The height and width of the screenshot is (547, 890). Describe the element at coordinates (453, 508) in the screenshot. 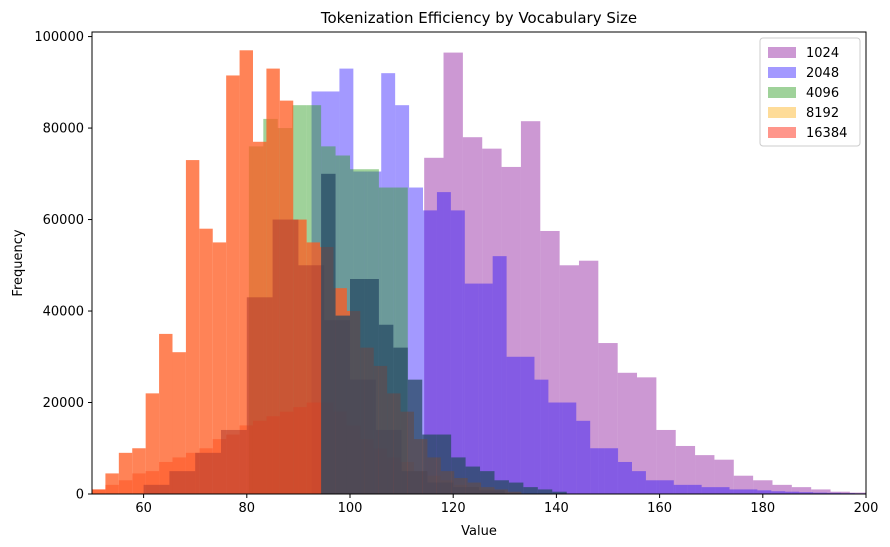

I see `x-tick-label: 120` at that location.